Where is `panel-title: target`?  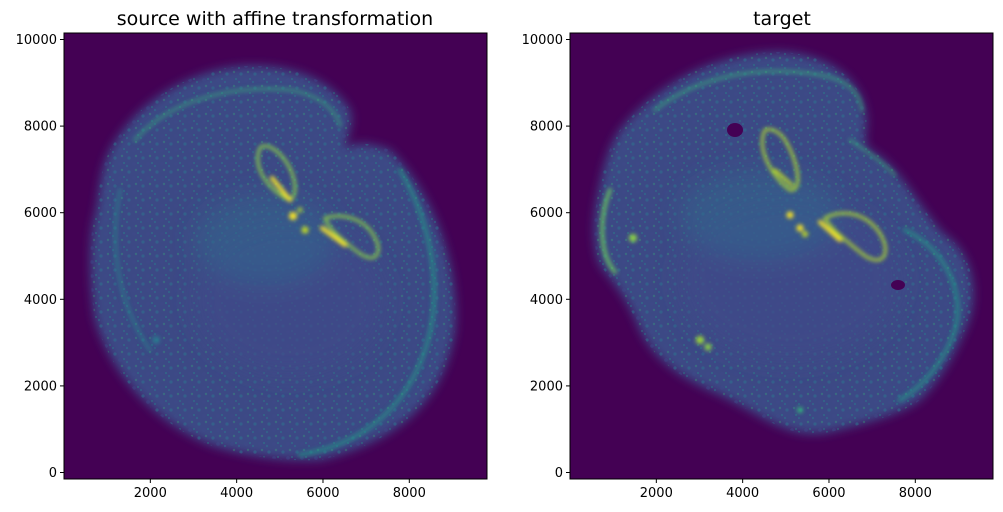 panel-title: target is located at coordinates (782, 19).